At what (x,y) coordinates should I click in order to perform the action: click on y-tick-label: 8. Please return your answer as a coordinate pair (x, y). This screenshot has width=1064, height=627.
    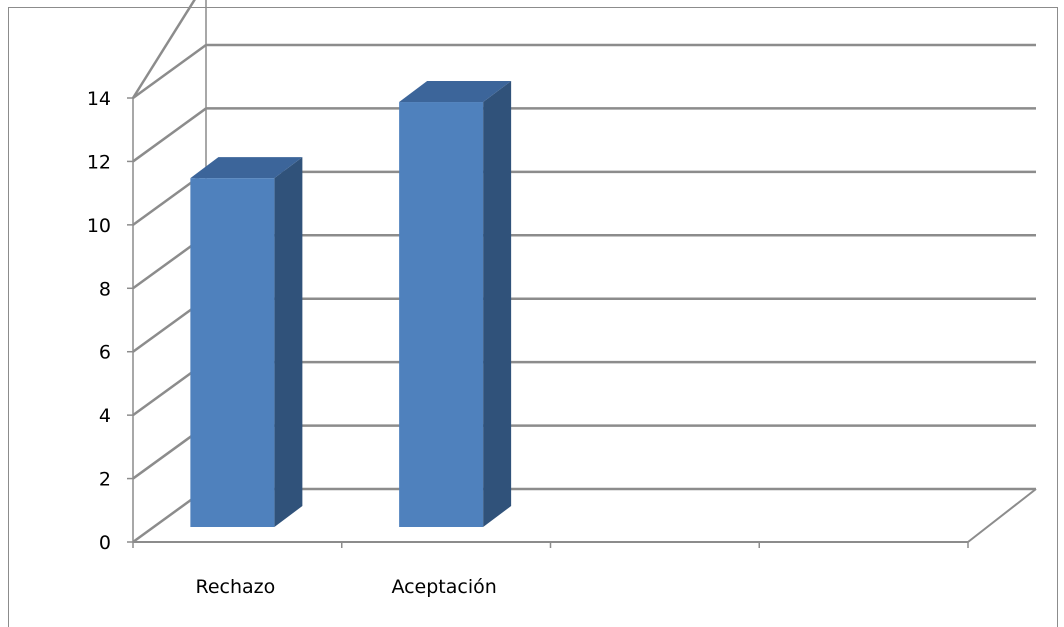
    Looking at the image, I should click on (105, 289).